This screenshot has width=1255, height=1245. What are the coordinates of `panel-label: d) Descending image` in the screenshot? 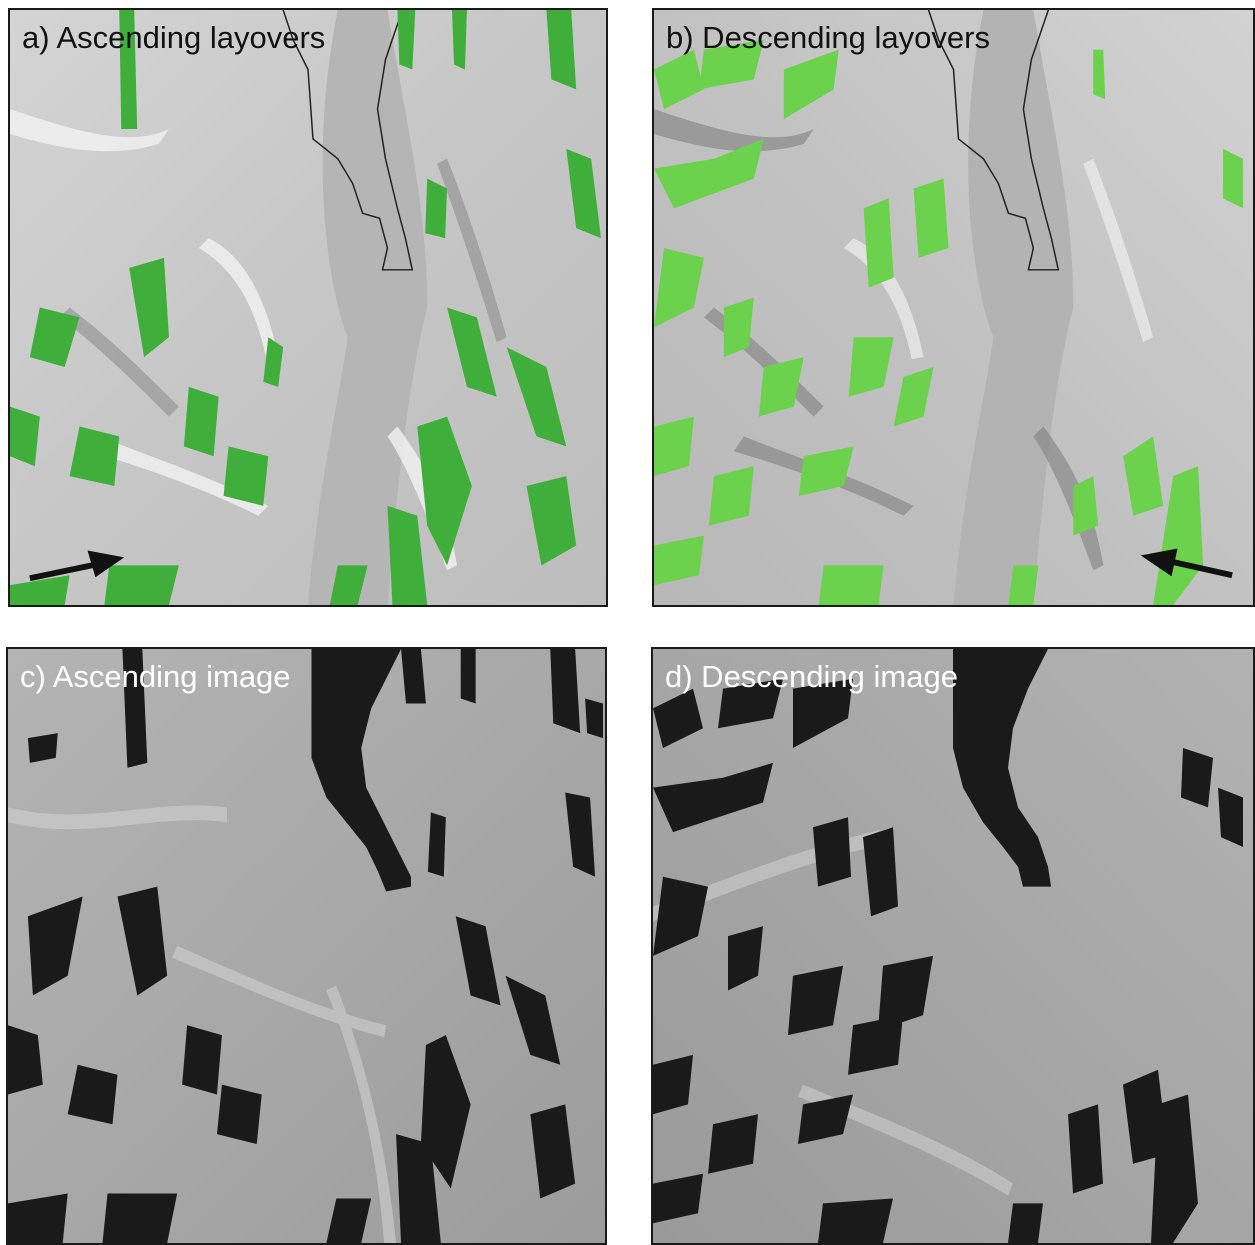 It's located at (811, 676).